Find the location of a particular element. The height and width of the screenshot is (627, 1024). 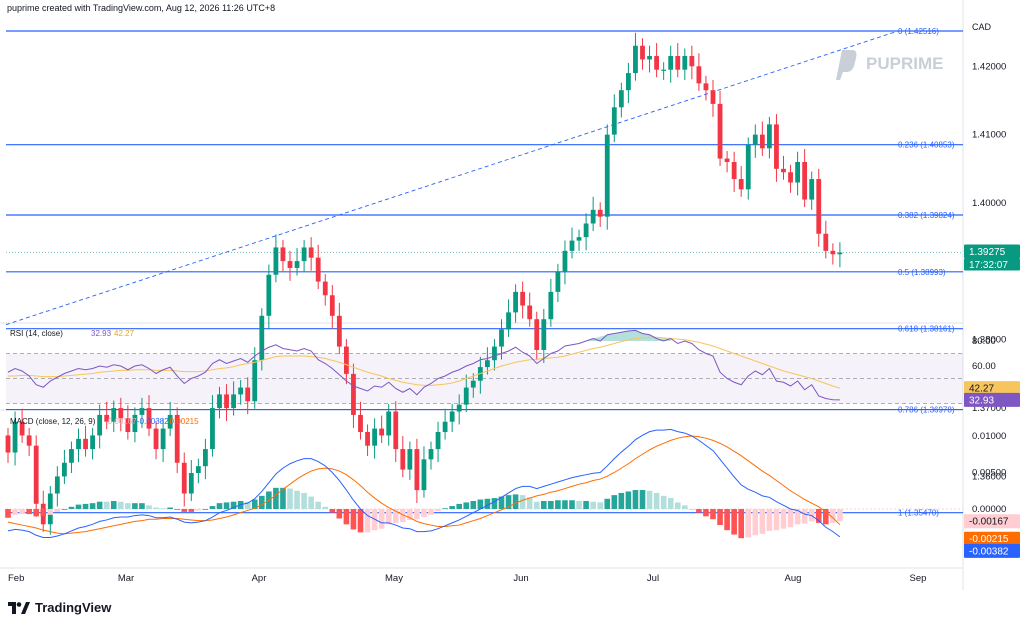

time-tick-label: Sep is located at coordinates (918, 578).